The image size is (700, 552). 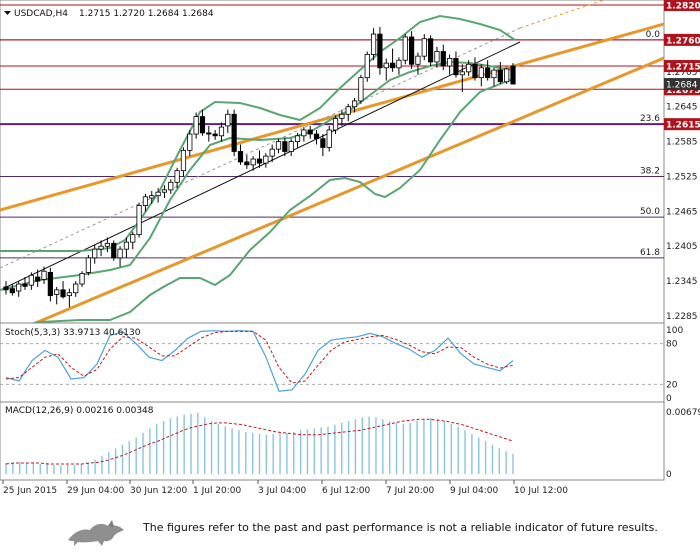 What do you see at coordinates (41, 14) in the screenshot?
I see `symbol-label: USDCAD,H4` at bounding box center [41, 14].